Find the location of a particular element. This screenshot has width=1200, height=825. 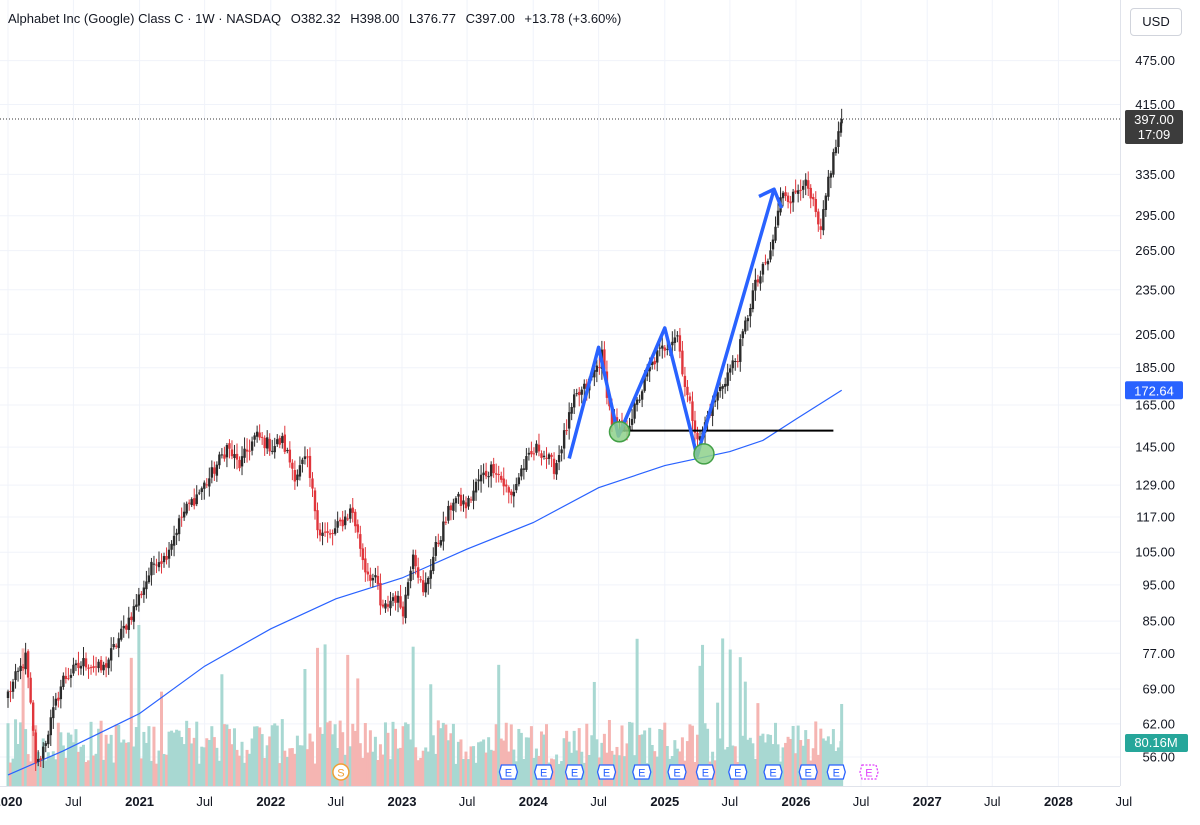

price-tick-label: 129.00 is located at coordinates (1155, 485).